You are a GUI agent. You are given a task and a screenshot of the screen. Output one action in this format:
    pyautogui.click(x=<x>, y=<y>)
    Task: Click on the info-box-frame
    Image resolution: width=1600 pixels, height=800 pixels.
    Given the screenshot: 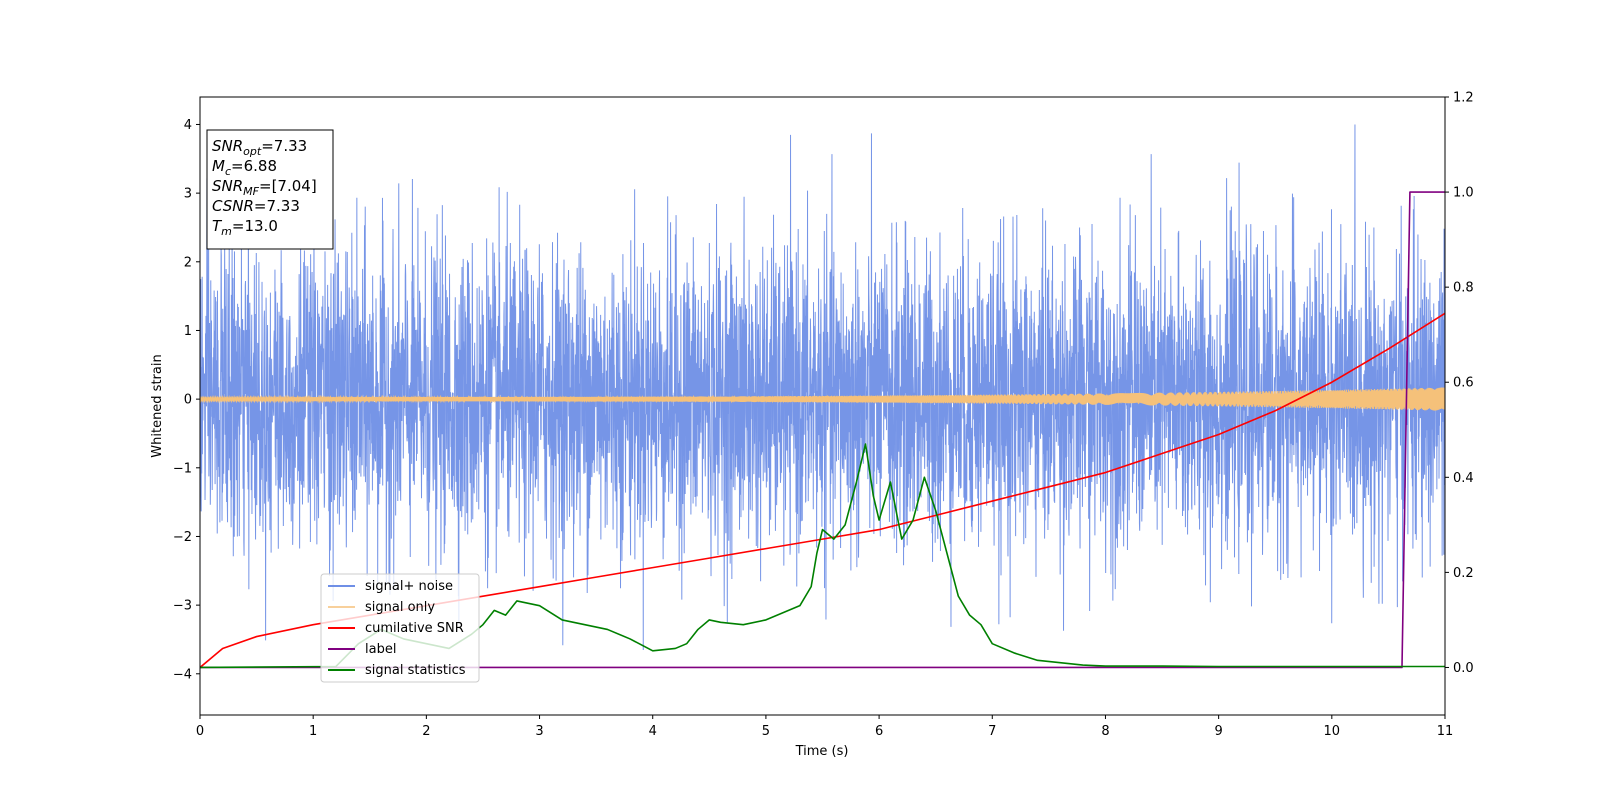 What is the action you would take?
    pyautogui.click(x=270, y=189)
    